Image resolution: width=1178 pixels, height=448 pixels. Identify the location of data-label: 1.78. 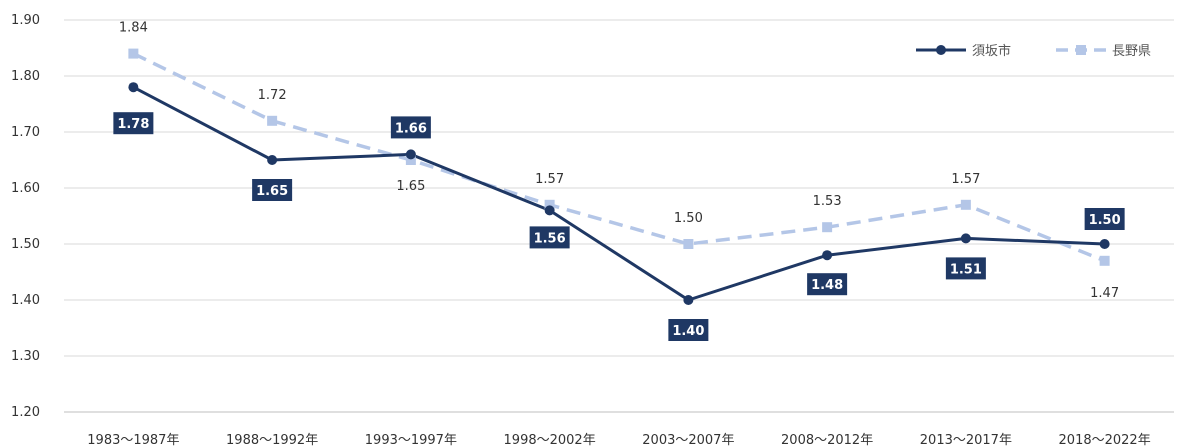
(133, 124).